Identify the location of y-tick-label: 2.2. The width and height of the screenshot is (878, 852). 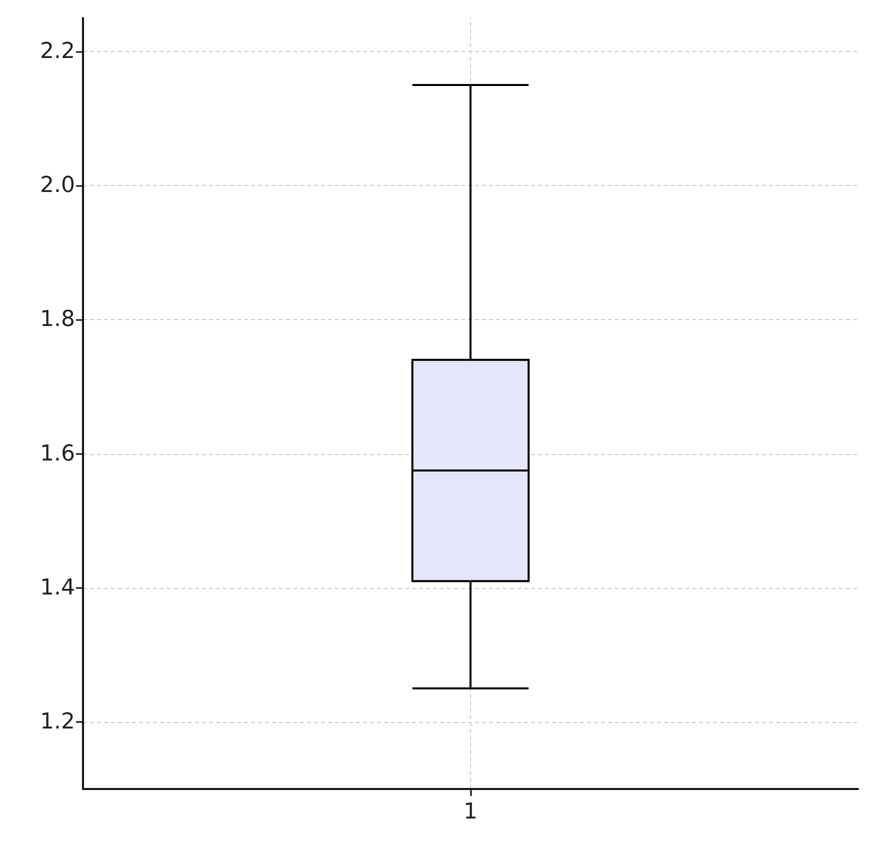
(57, 51).